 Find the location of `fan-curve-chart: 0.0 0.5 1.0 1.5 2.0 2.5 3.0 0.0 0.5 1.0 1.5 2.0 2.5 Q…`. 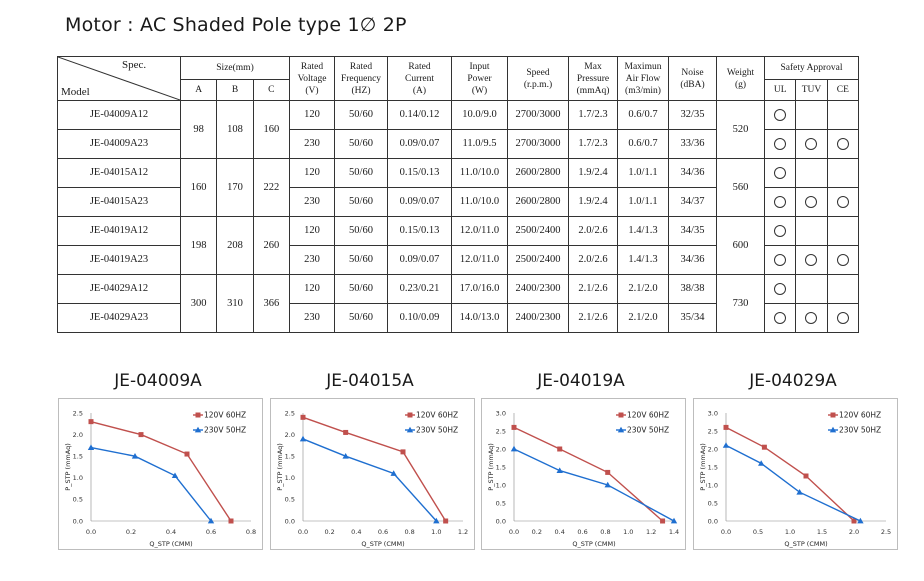

fan-curve-chart: 0.0 0.5 1.0 1.5 2.0 2.5 3.0 0.0 0.5 1.0 1.5 2.0 2.5 Q… is located at coordinates (795, 474).